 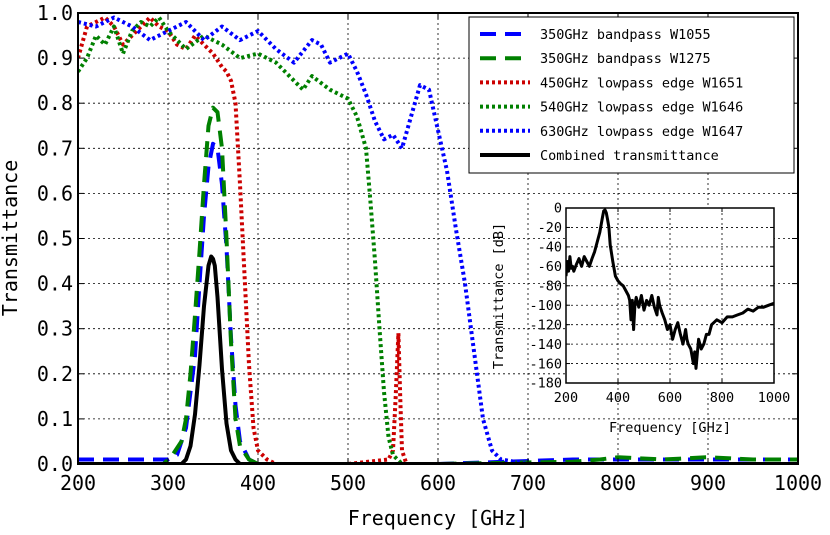 What do you see at coordinates (550, 287) in the screenshot?
I see `inset-y-tick-label: -80` at bounding box center [550, 287].